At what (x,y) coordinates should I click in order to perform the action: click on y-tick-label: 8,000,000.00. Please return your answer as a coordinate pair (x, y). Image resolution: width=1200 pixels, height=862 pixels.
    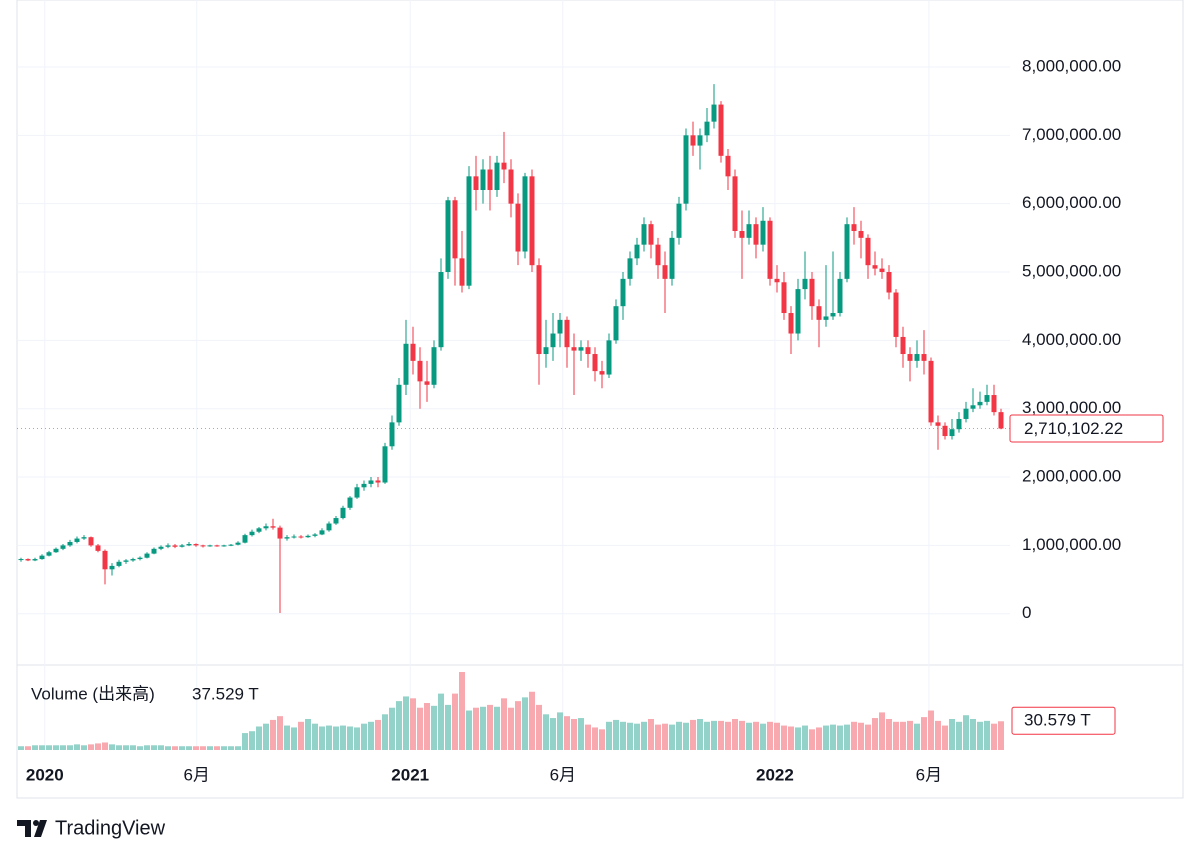
    Looking at the image, I should click on (1071, 65).